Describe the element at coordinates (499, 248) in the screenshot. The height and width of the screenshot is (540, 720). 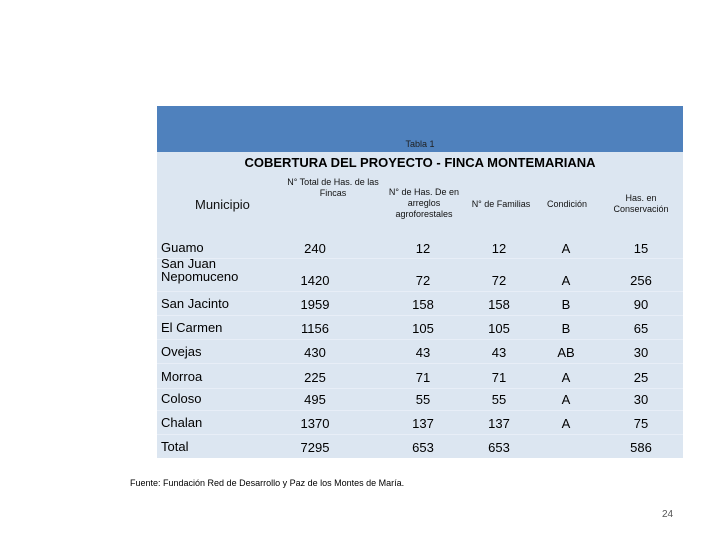
I see `row-familias: 12` at that location.